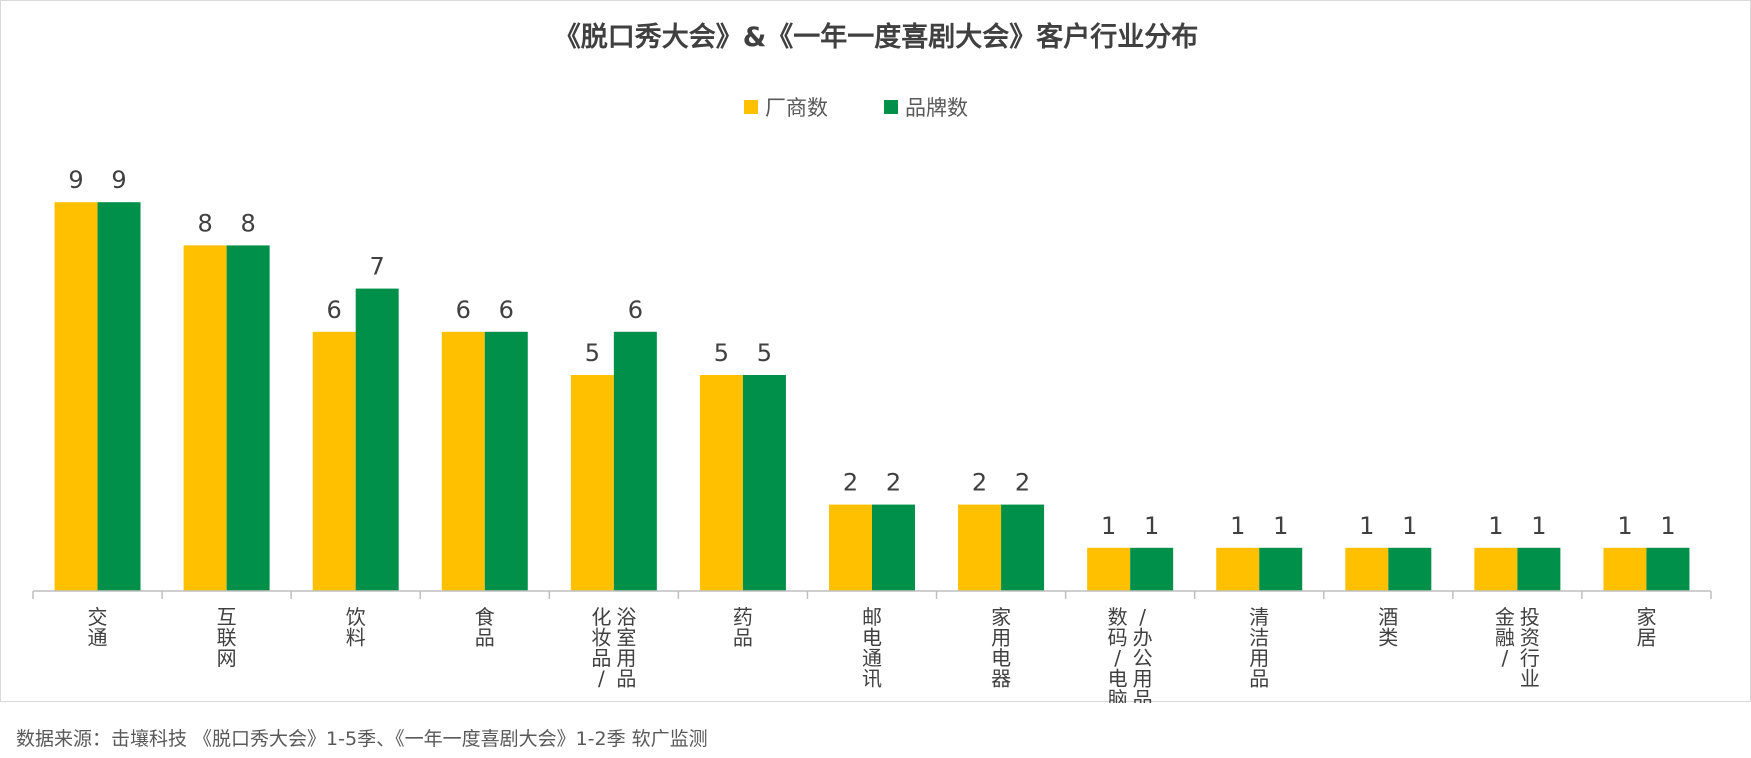  I want to click on category-char: 互, so click(227, 617).